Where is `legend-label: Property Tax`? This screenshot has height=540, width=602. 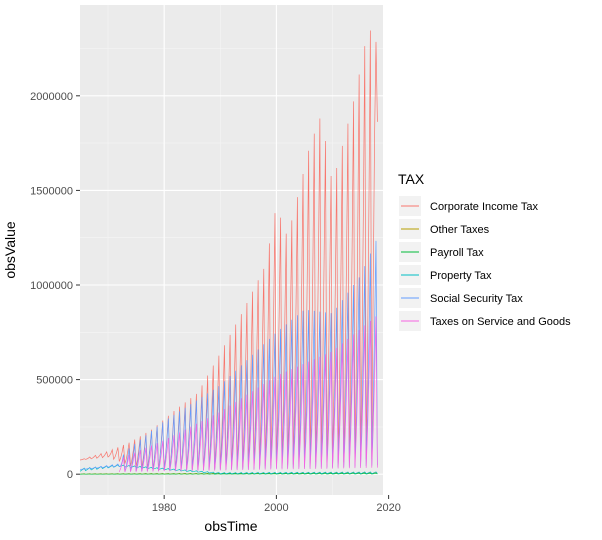 legend-label: Property Tax is located at coordinates (461, 276).